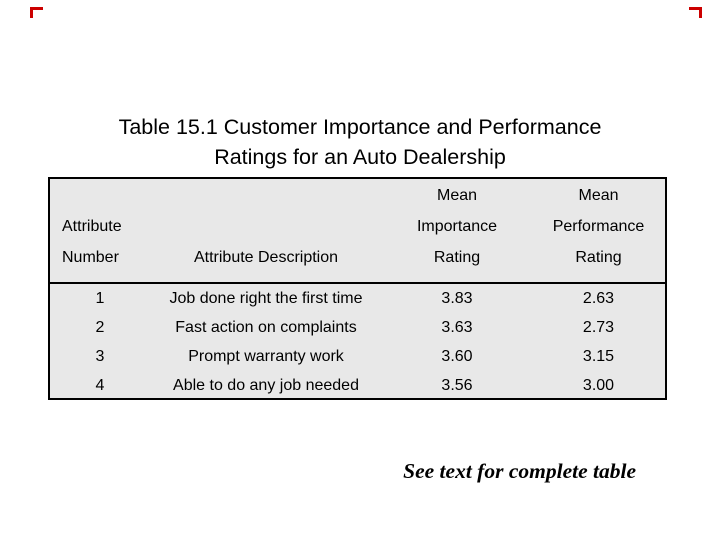  I want to click on corner-mark-right-icon, so click(695, 12).